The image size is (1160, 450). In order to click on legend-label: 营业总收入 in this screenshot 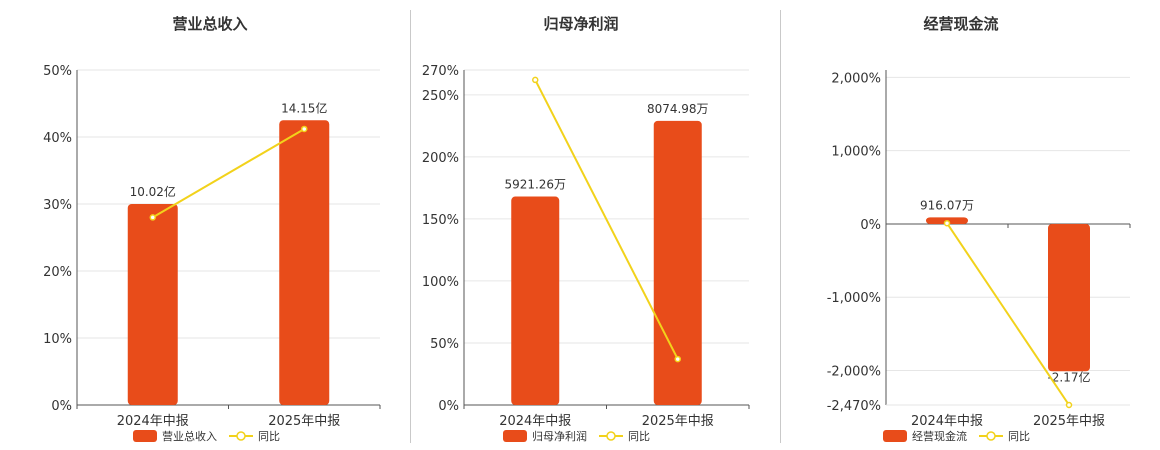, I will do `click(189, 436)`.